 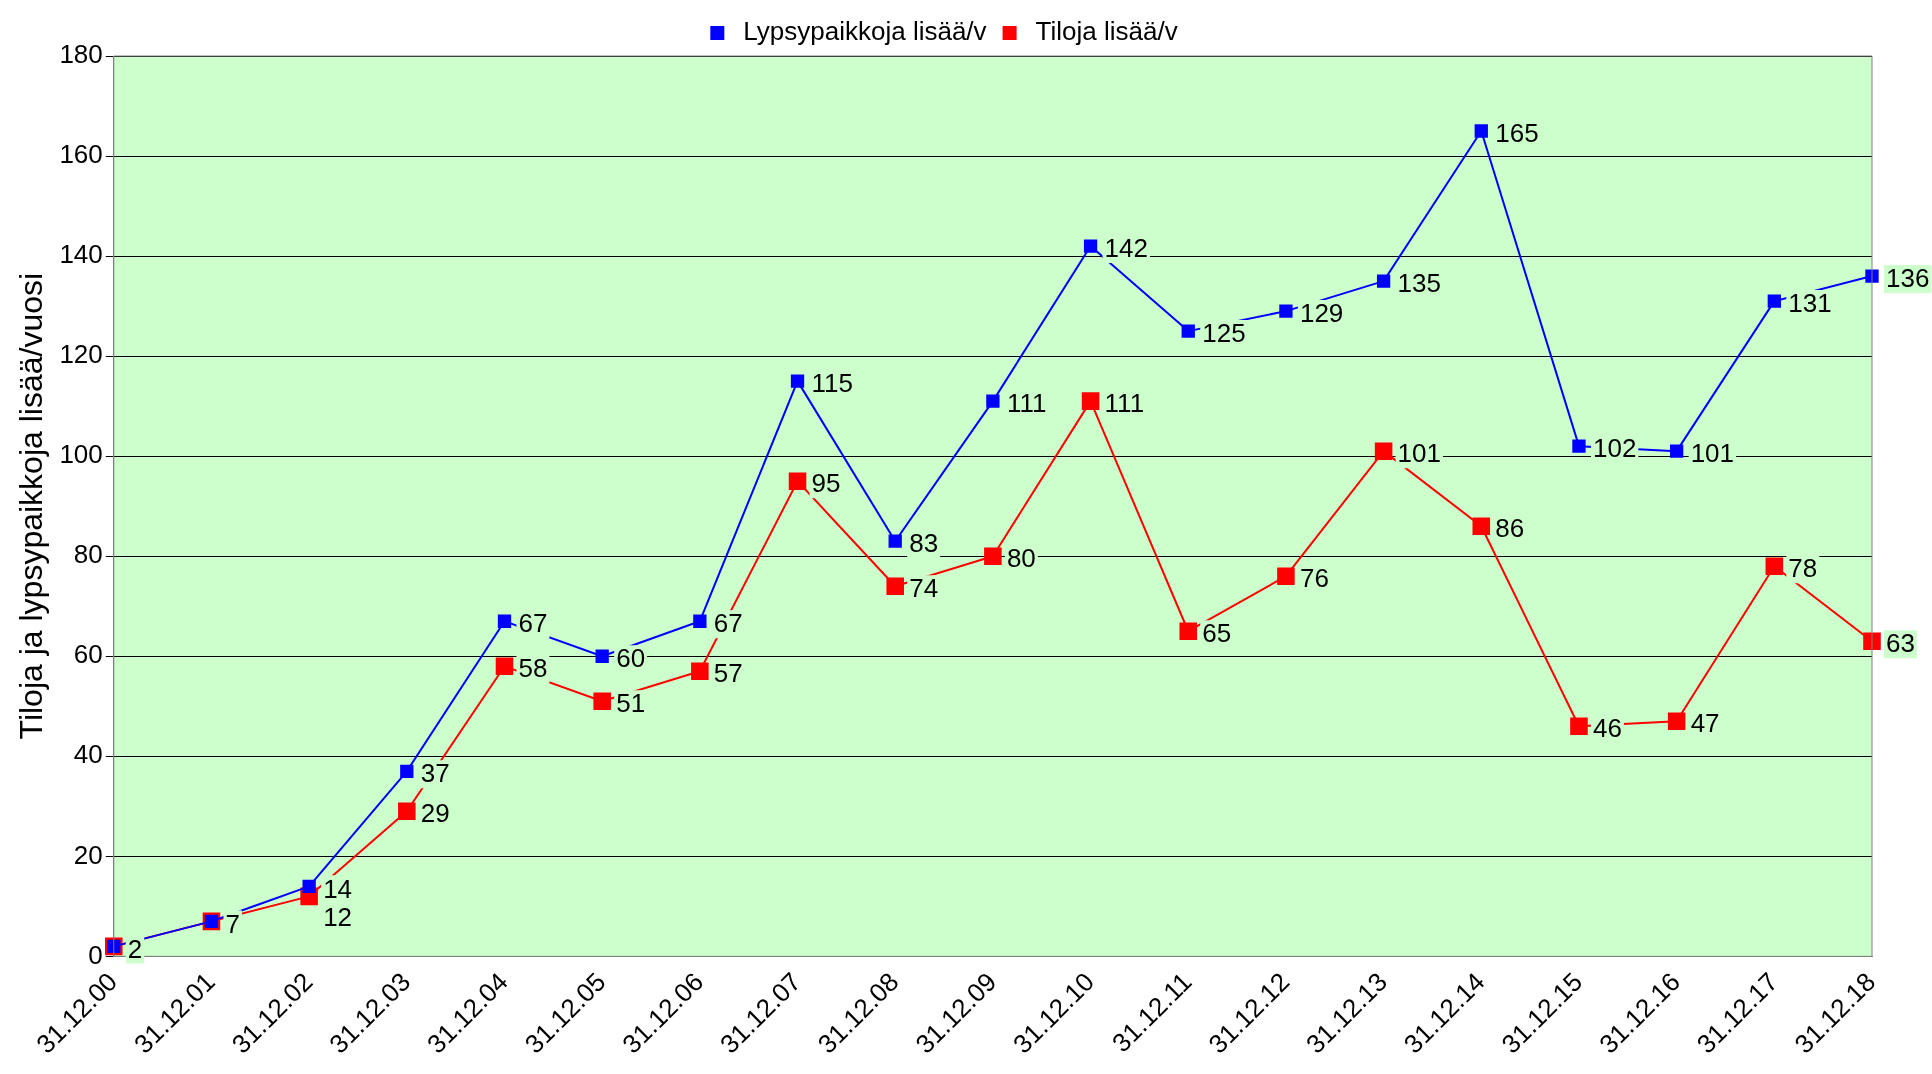 I want to click on data-label: 131, so click(x=1810, y=303).